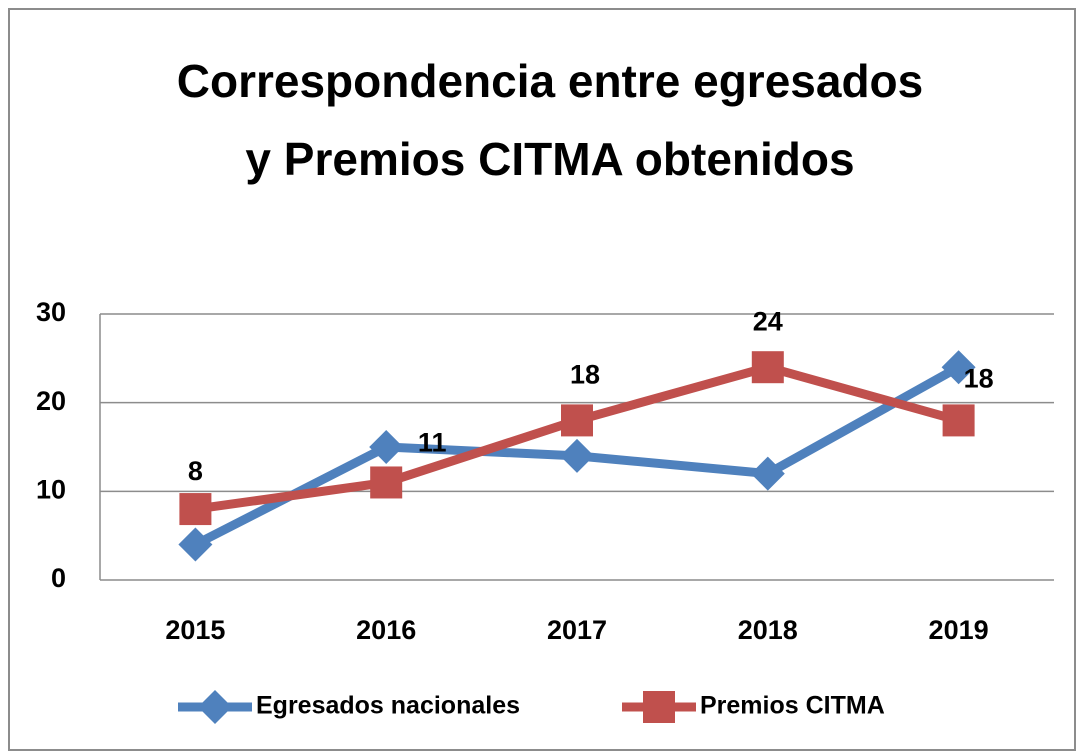 The width and height of the screenshot is (1081, 755). What do you see at coordinates (768, 630) in the screenshot?
I see `x-tick-label: 2018` at bounding box center [768, 630].